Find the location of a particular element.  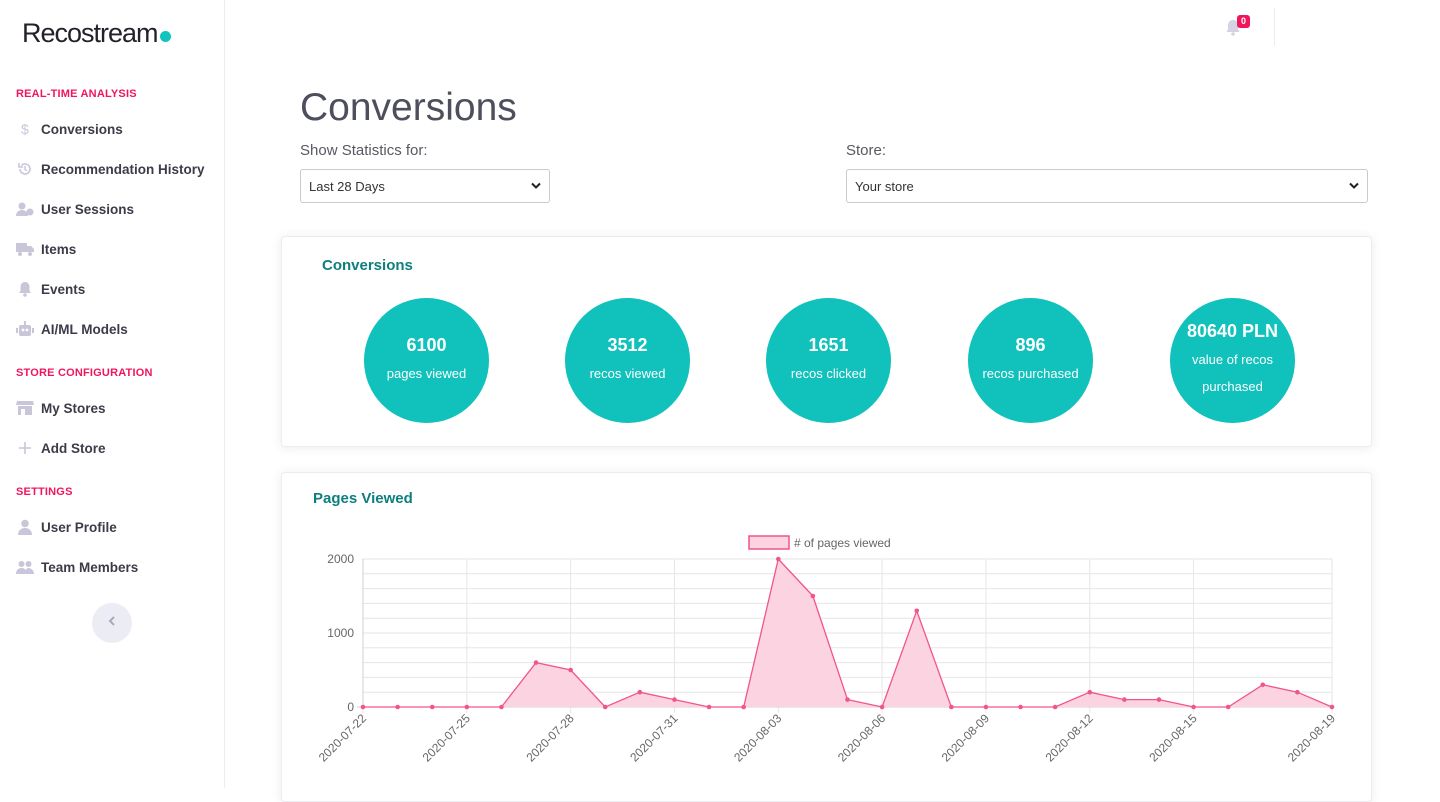

topbar-divider is located at coordinates (1274, 27).